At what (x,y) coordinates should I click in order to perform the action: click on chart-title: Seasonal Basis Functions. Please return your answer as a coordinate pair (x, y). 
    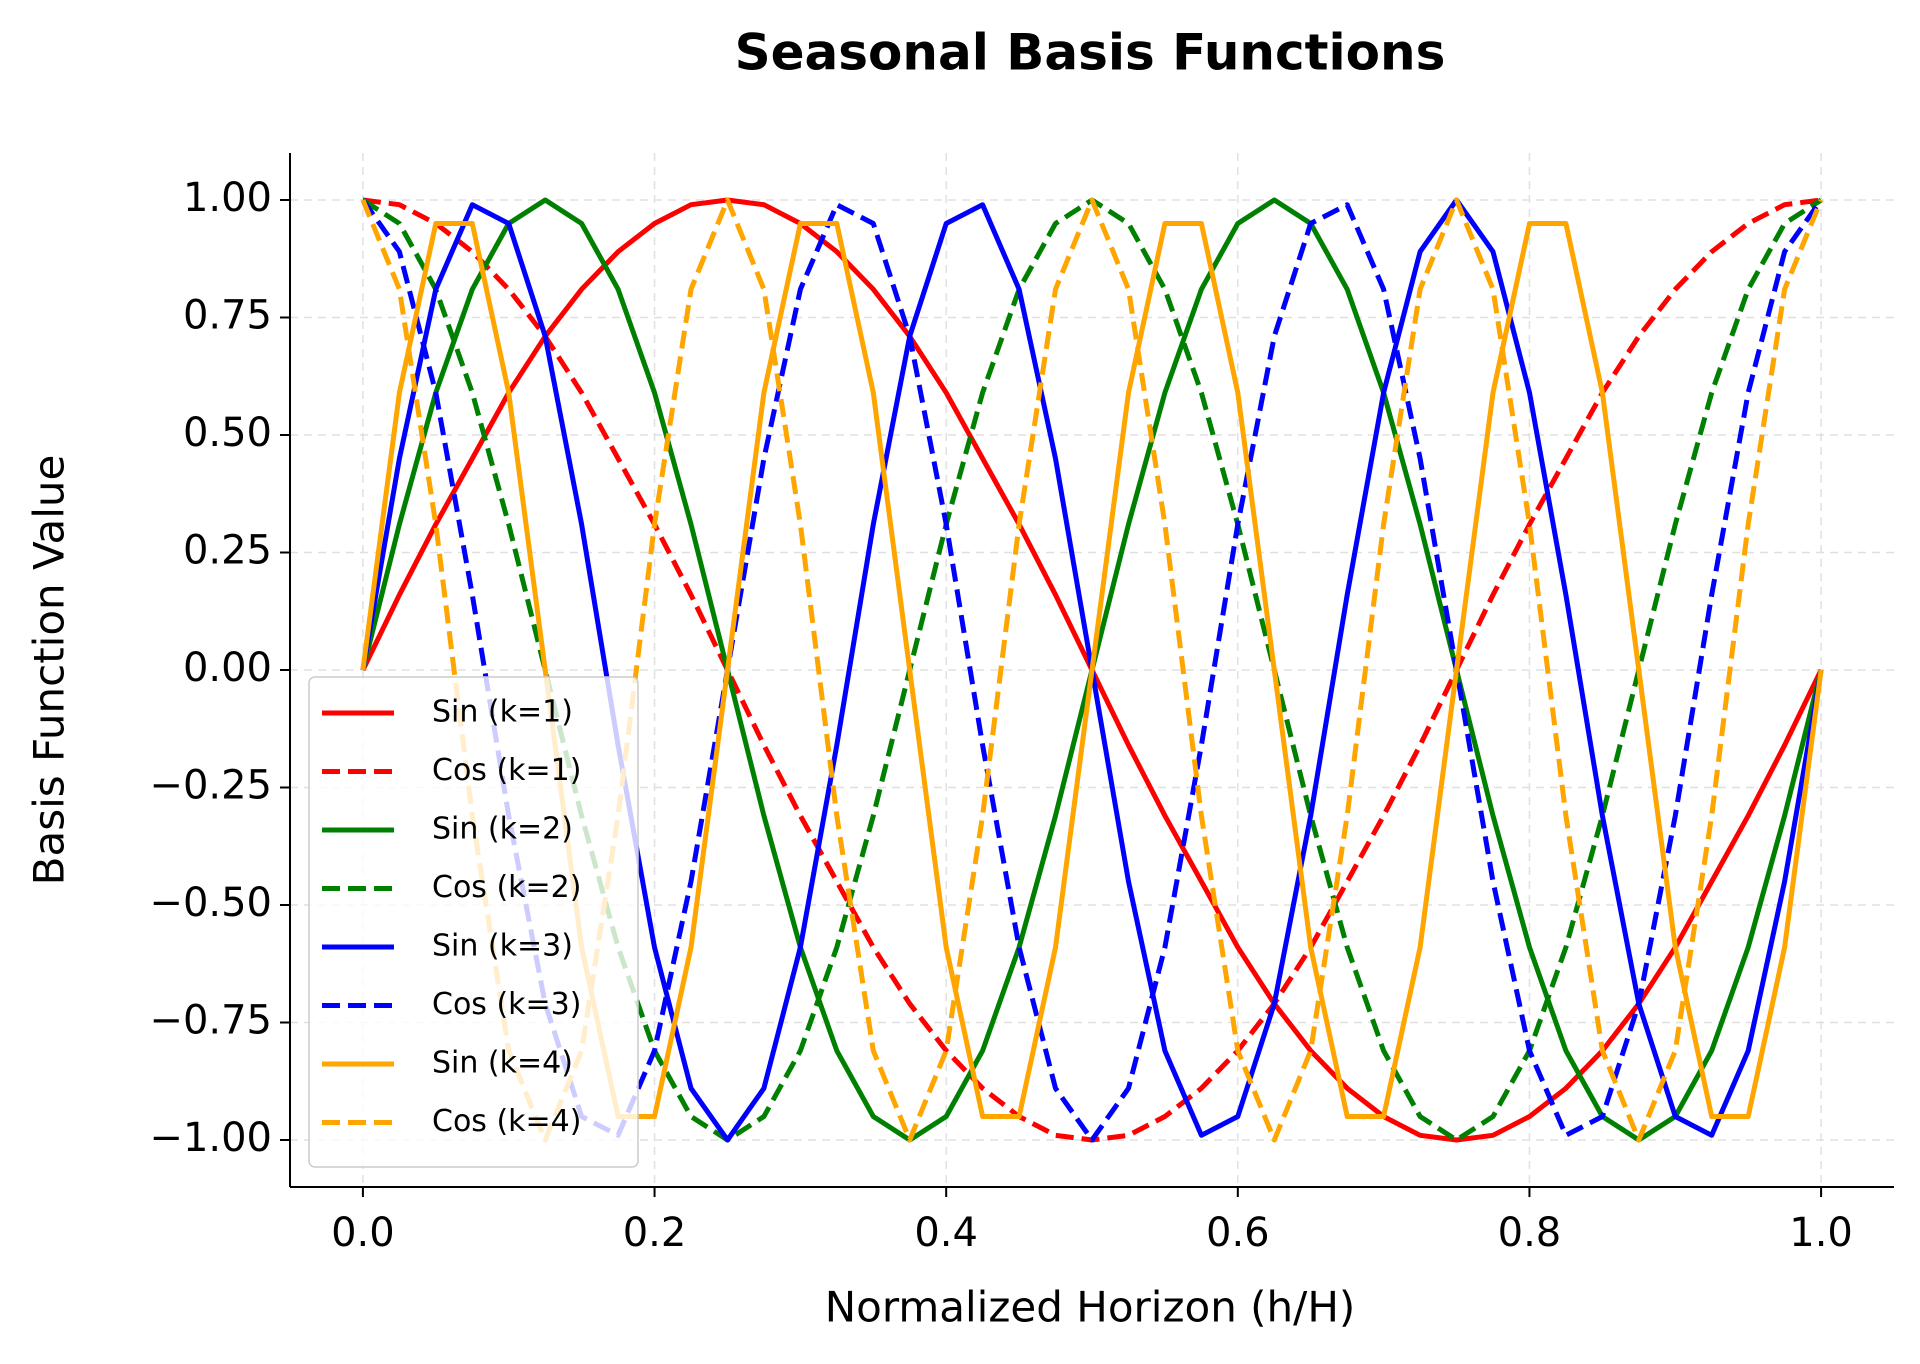
    Looking at the image, I should click on (1090, 53).